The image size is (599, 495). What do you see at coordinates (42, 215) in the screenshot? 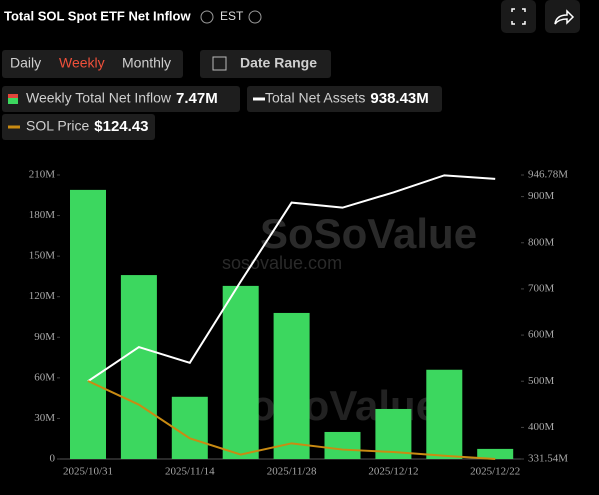
I see `y-tick-label: 180M` at bounding box center [42, 215].